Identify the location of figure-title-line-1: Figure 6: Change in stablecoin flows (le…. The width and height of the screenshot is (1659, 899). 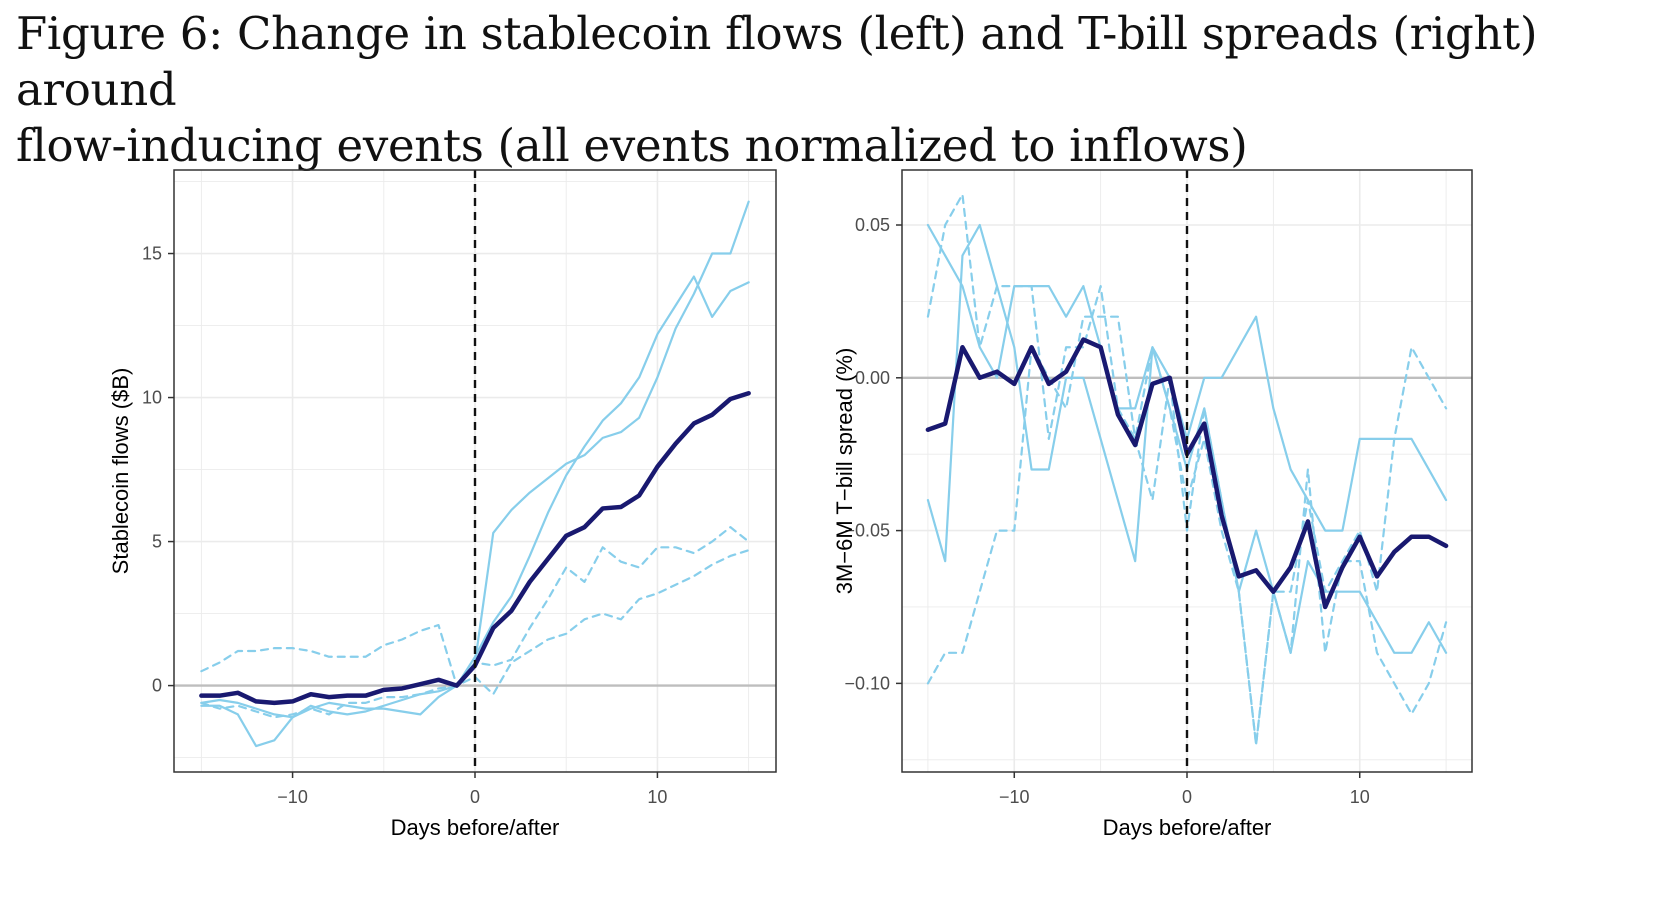
(777, 61).